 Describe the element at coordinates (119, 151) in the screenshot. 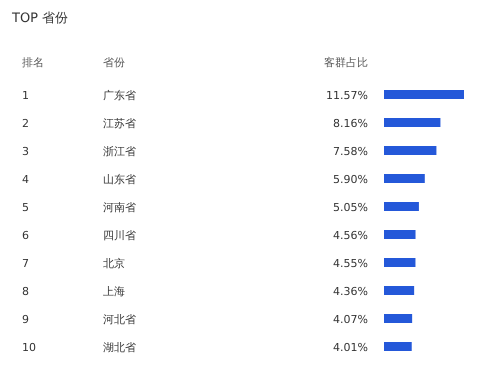

I see `y-tick-label: 浙江省` at that location.